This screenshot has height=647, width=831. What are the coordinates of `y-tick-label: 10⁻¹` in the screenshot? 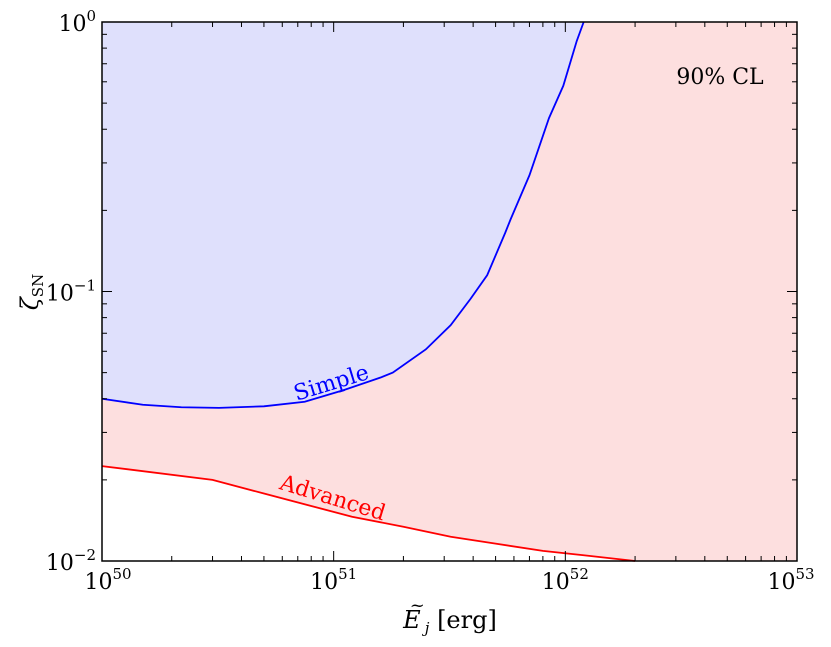 It's located at (71, 292).